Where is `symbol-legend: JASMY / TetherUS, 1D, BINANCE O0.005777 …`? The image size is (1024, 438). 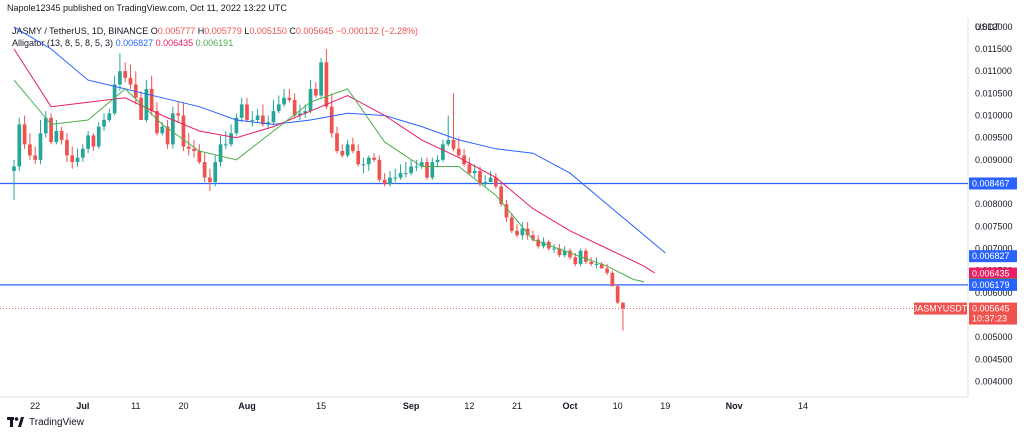 symbol-legend: JASMY / TetherUS, 1D, BINANCE O0.005777 … is located at coordinates (215, 31).